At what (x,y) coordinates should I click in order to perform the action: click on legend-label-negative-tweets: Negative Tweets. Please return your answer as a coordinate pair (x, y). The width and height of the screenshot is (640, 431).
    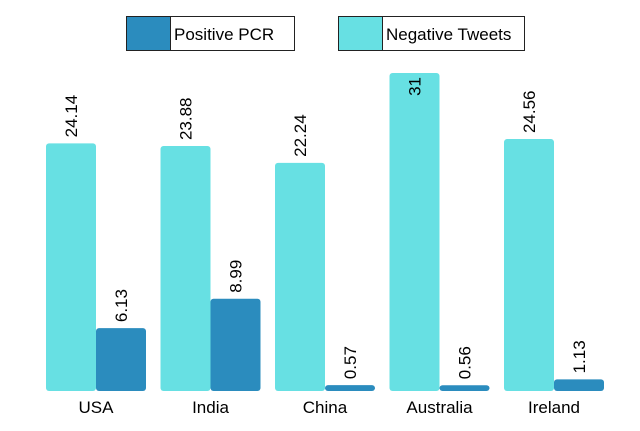
    Looking at the image, I should click on (448, 34).